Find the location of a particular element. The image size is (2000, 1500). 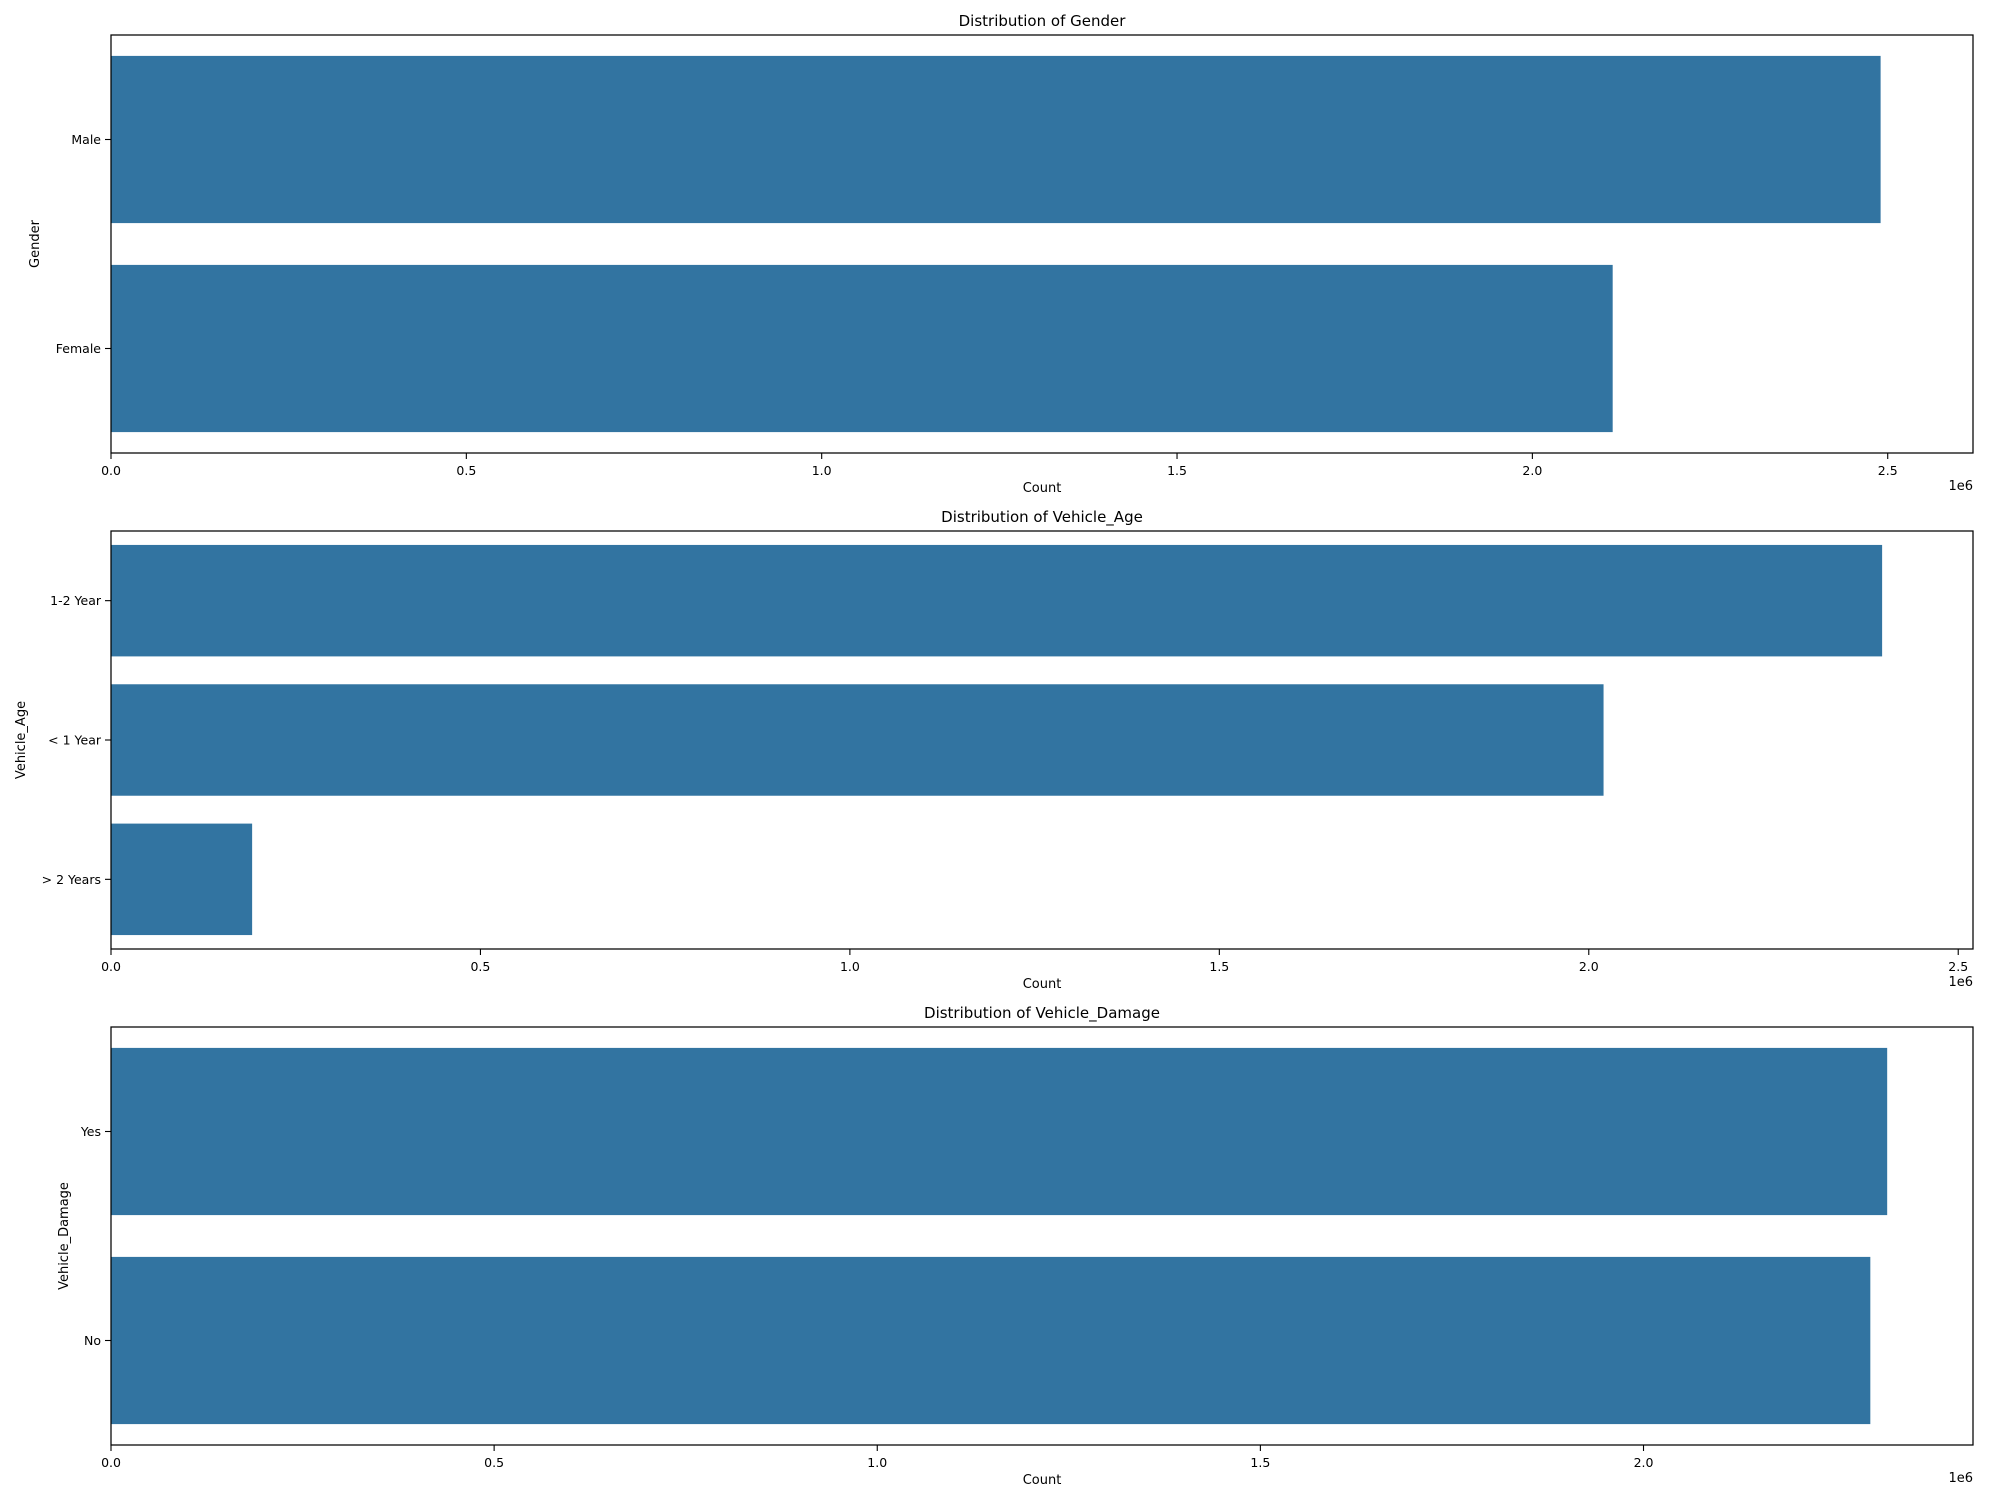

chart-title: Distribution of Gender is located at coordinates (1043, 21).